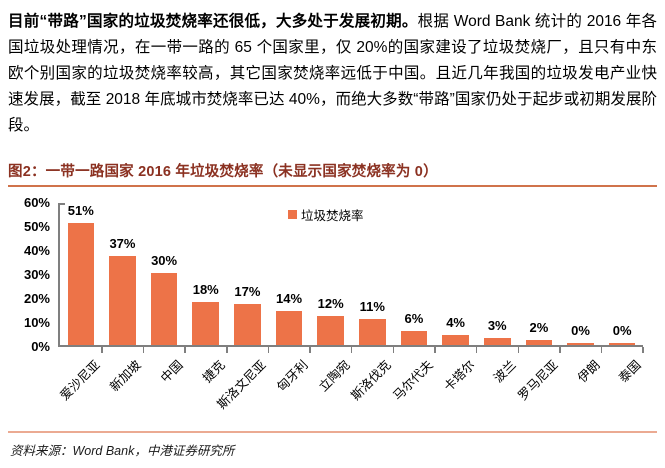 The width and height of the screenshot is (665, 468). I want to click on bar-column: 6% 马尔代夫, so click(413, 303).